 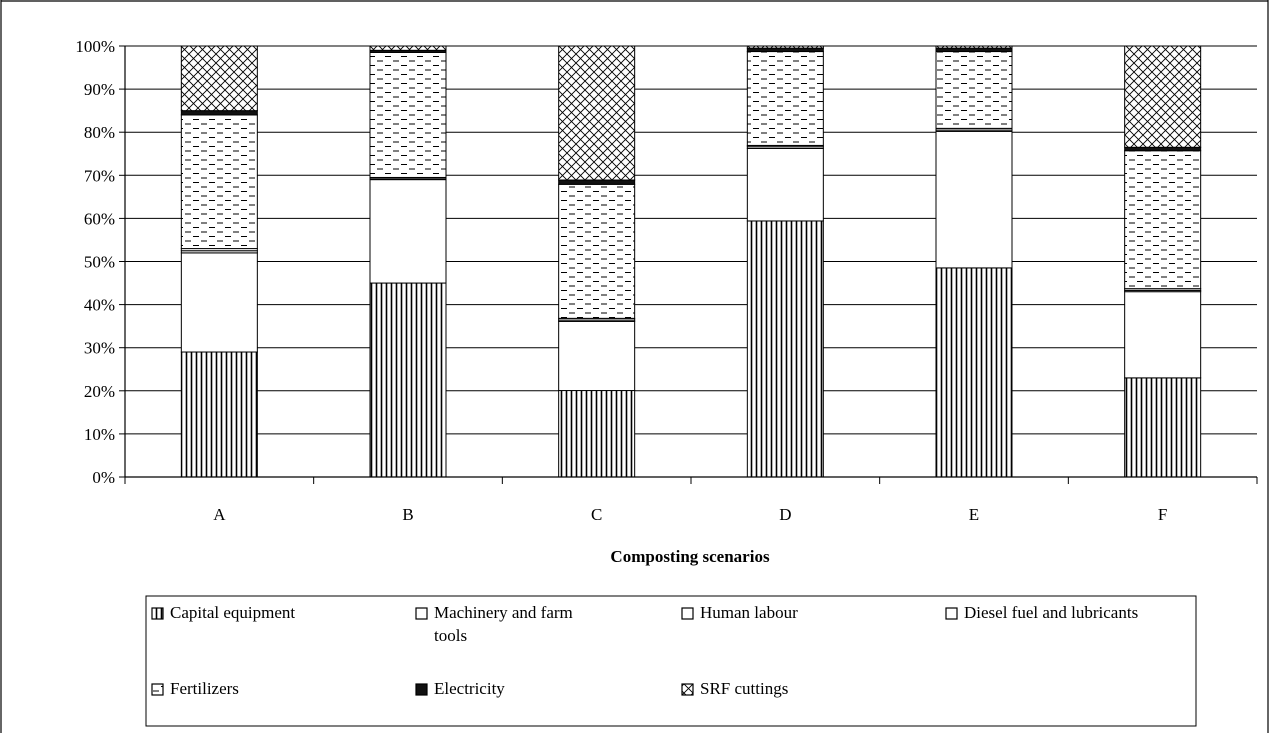 I want to click on legend-label: SRF cuttings, so click(x=744, y=688).